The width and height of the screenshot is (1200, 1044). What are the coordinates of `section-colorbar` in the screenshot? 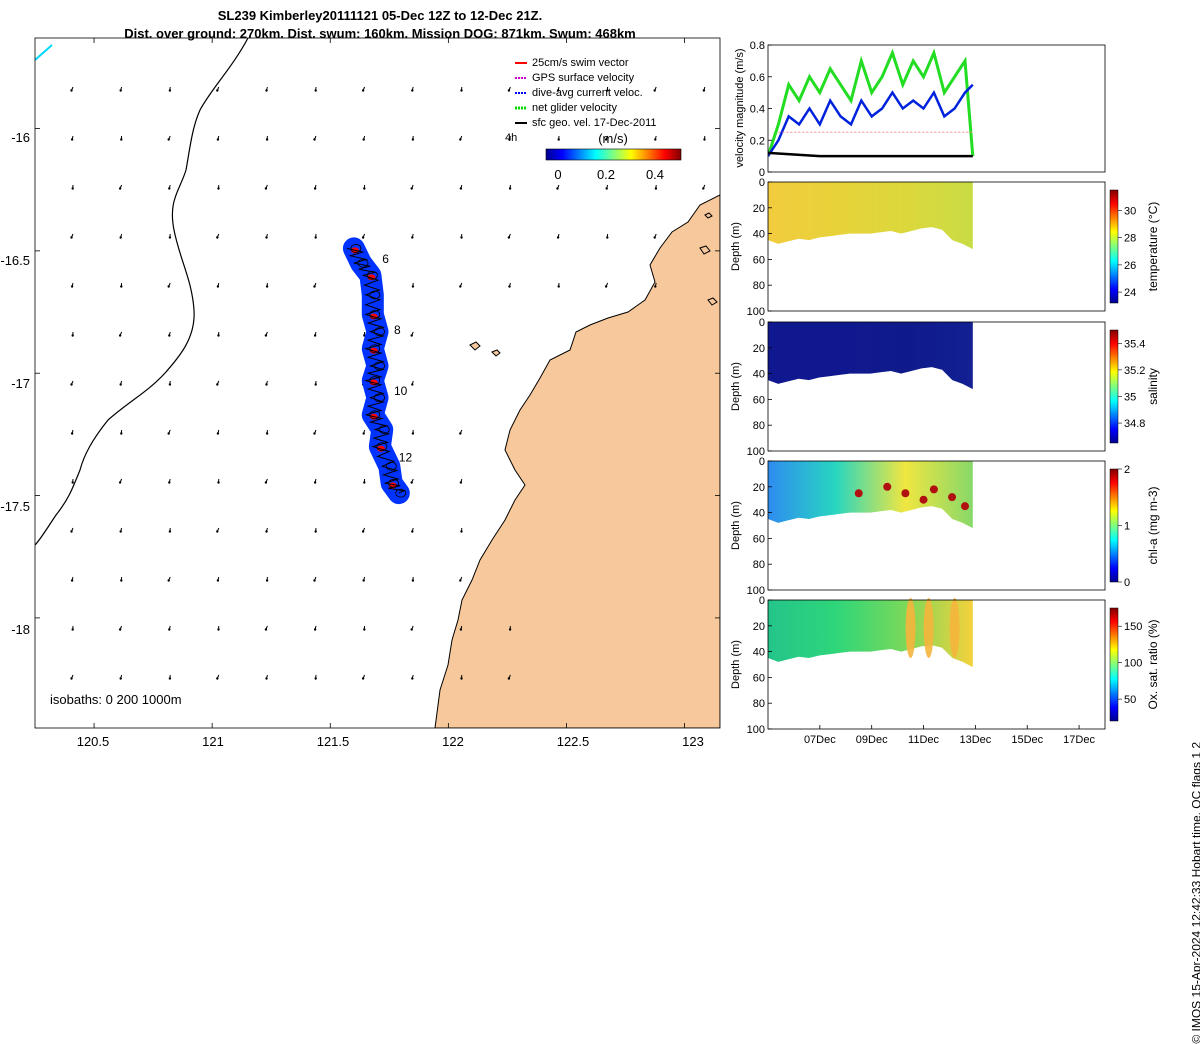 It's located at (1114, 386).